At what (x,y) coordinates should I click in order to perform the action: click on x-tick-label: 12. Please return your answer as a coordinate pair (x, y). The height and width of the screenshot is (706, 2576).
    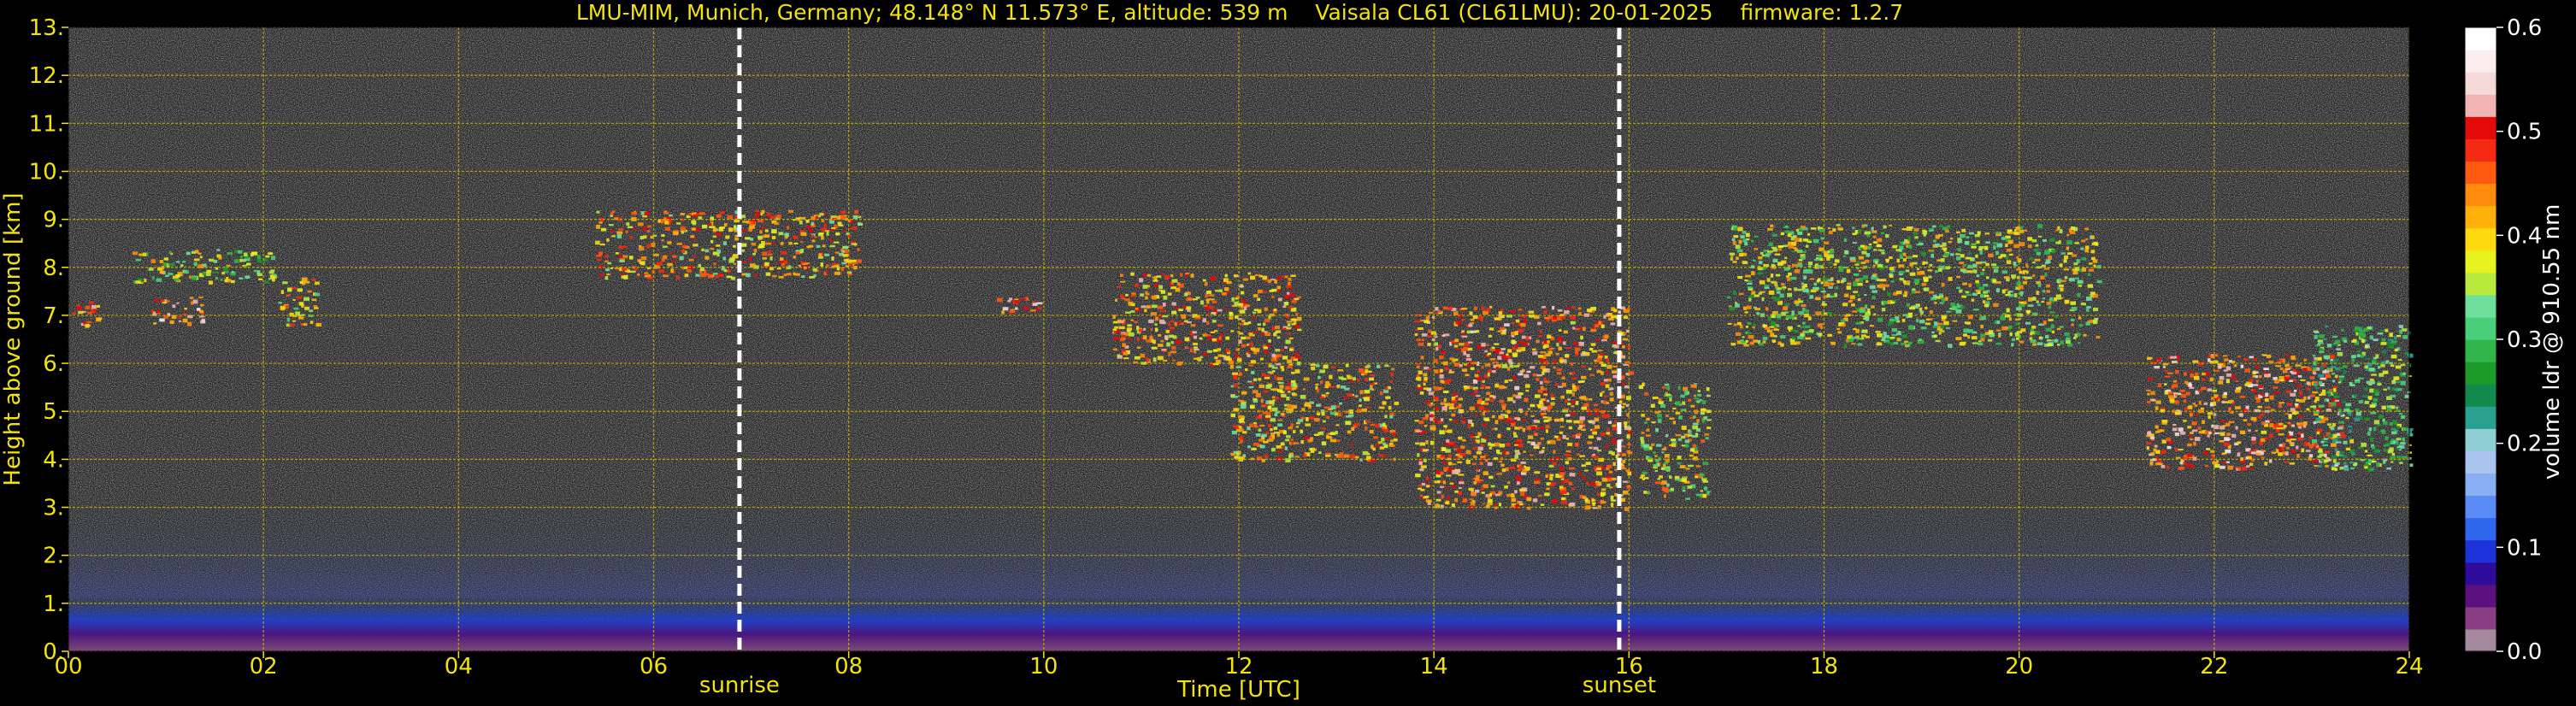
    Looking at the image, I should click on (1238, 667).